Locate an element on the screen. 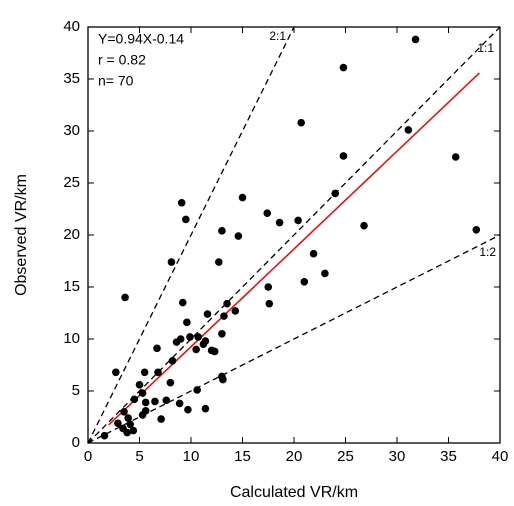 This screenshot has width=514, height=506. line-label: 2:1 is located at coordinates (277, 36).